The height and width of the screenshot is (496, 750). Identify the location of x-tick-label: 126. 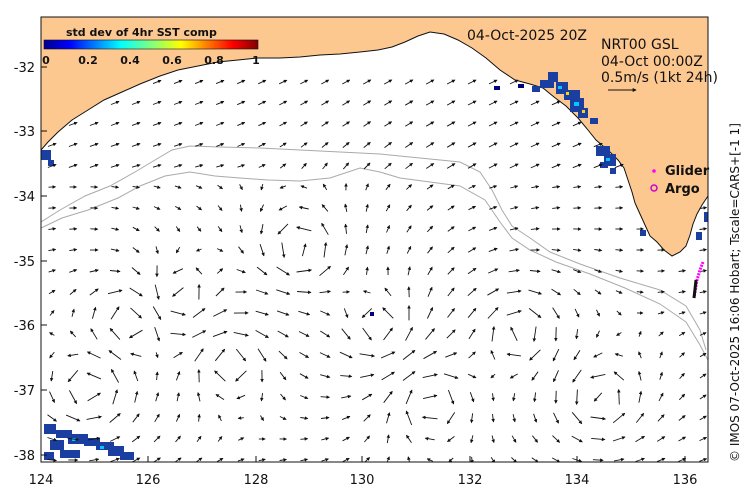
(148, 480).